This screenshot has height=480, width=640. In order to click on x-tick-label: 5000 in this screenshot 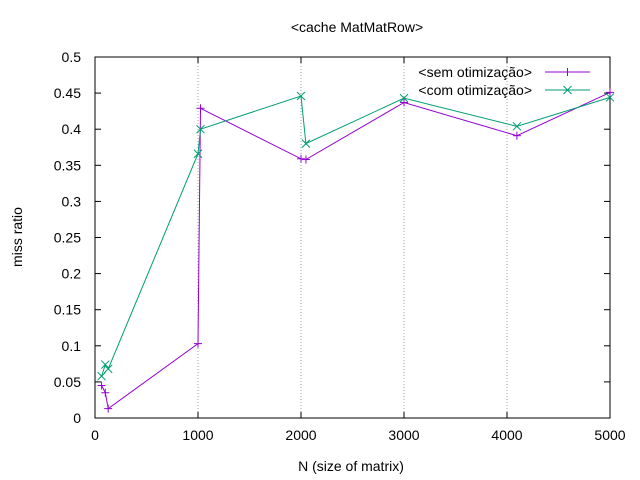, I will do `click(609, 435)`.